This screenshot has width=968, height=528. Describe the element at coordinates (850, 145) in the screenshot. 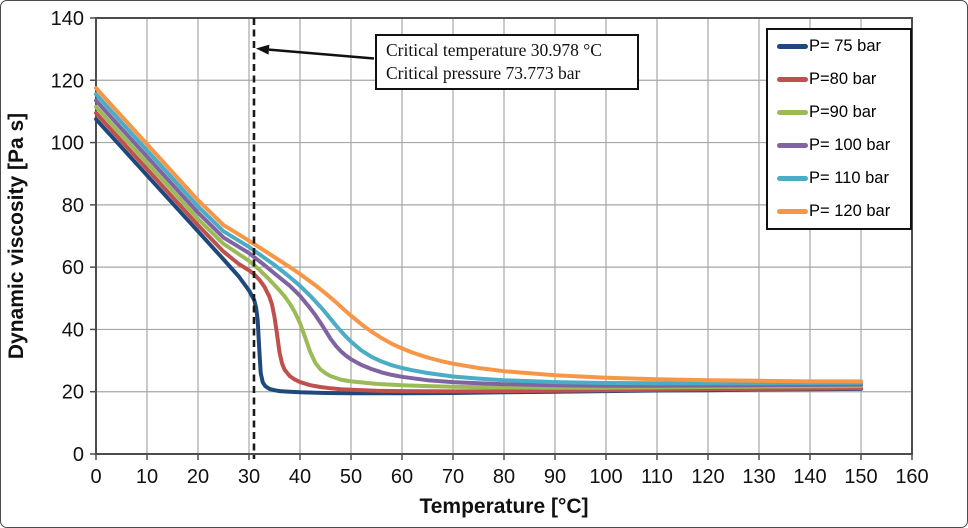

I see `legend-label: P= 100 bar` at that location.